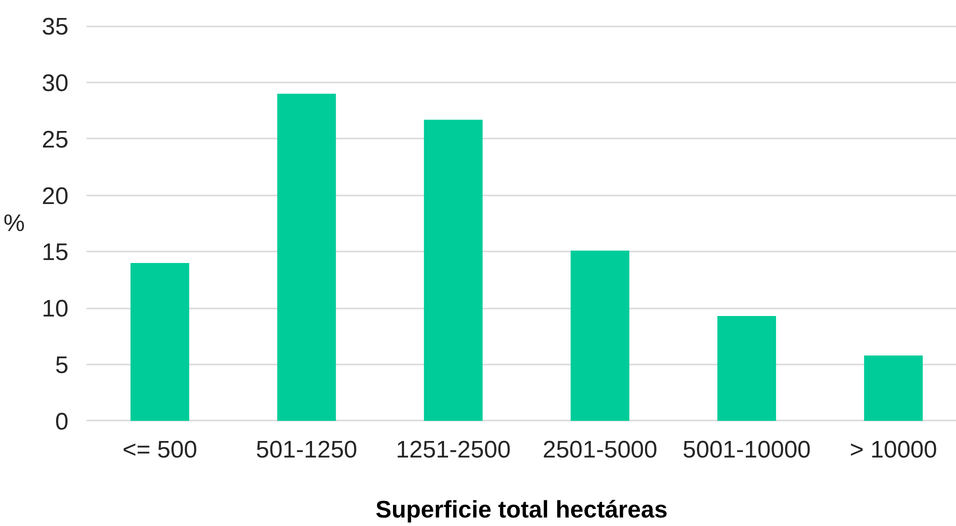 This screenshot has width=956, height=526. I want to click on x-tick-label: 1251-2500, so click(453, 450).